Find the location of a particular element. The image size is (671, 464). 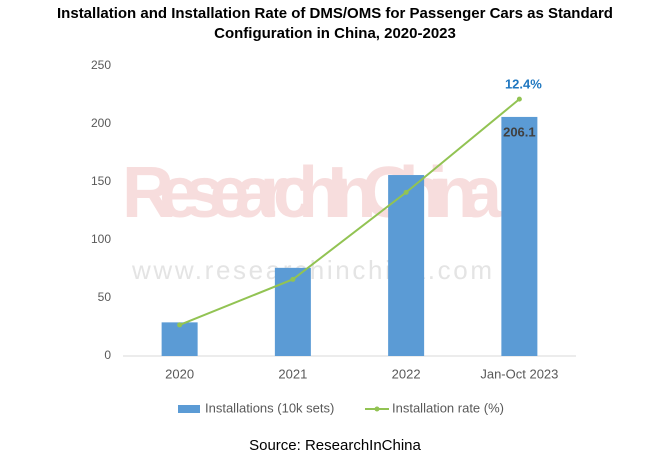

data-label: 206.1 is located at coordinates (519, 131).